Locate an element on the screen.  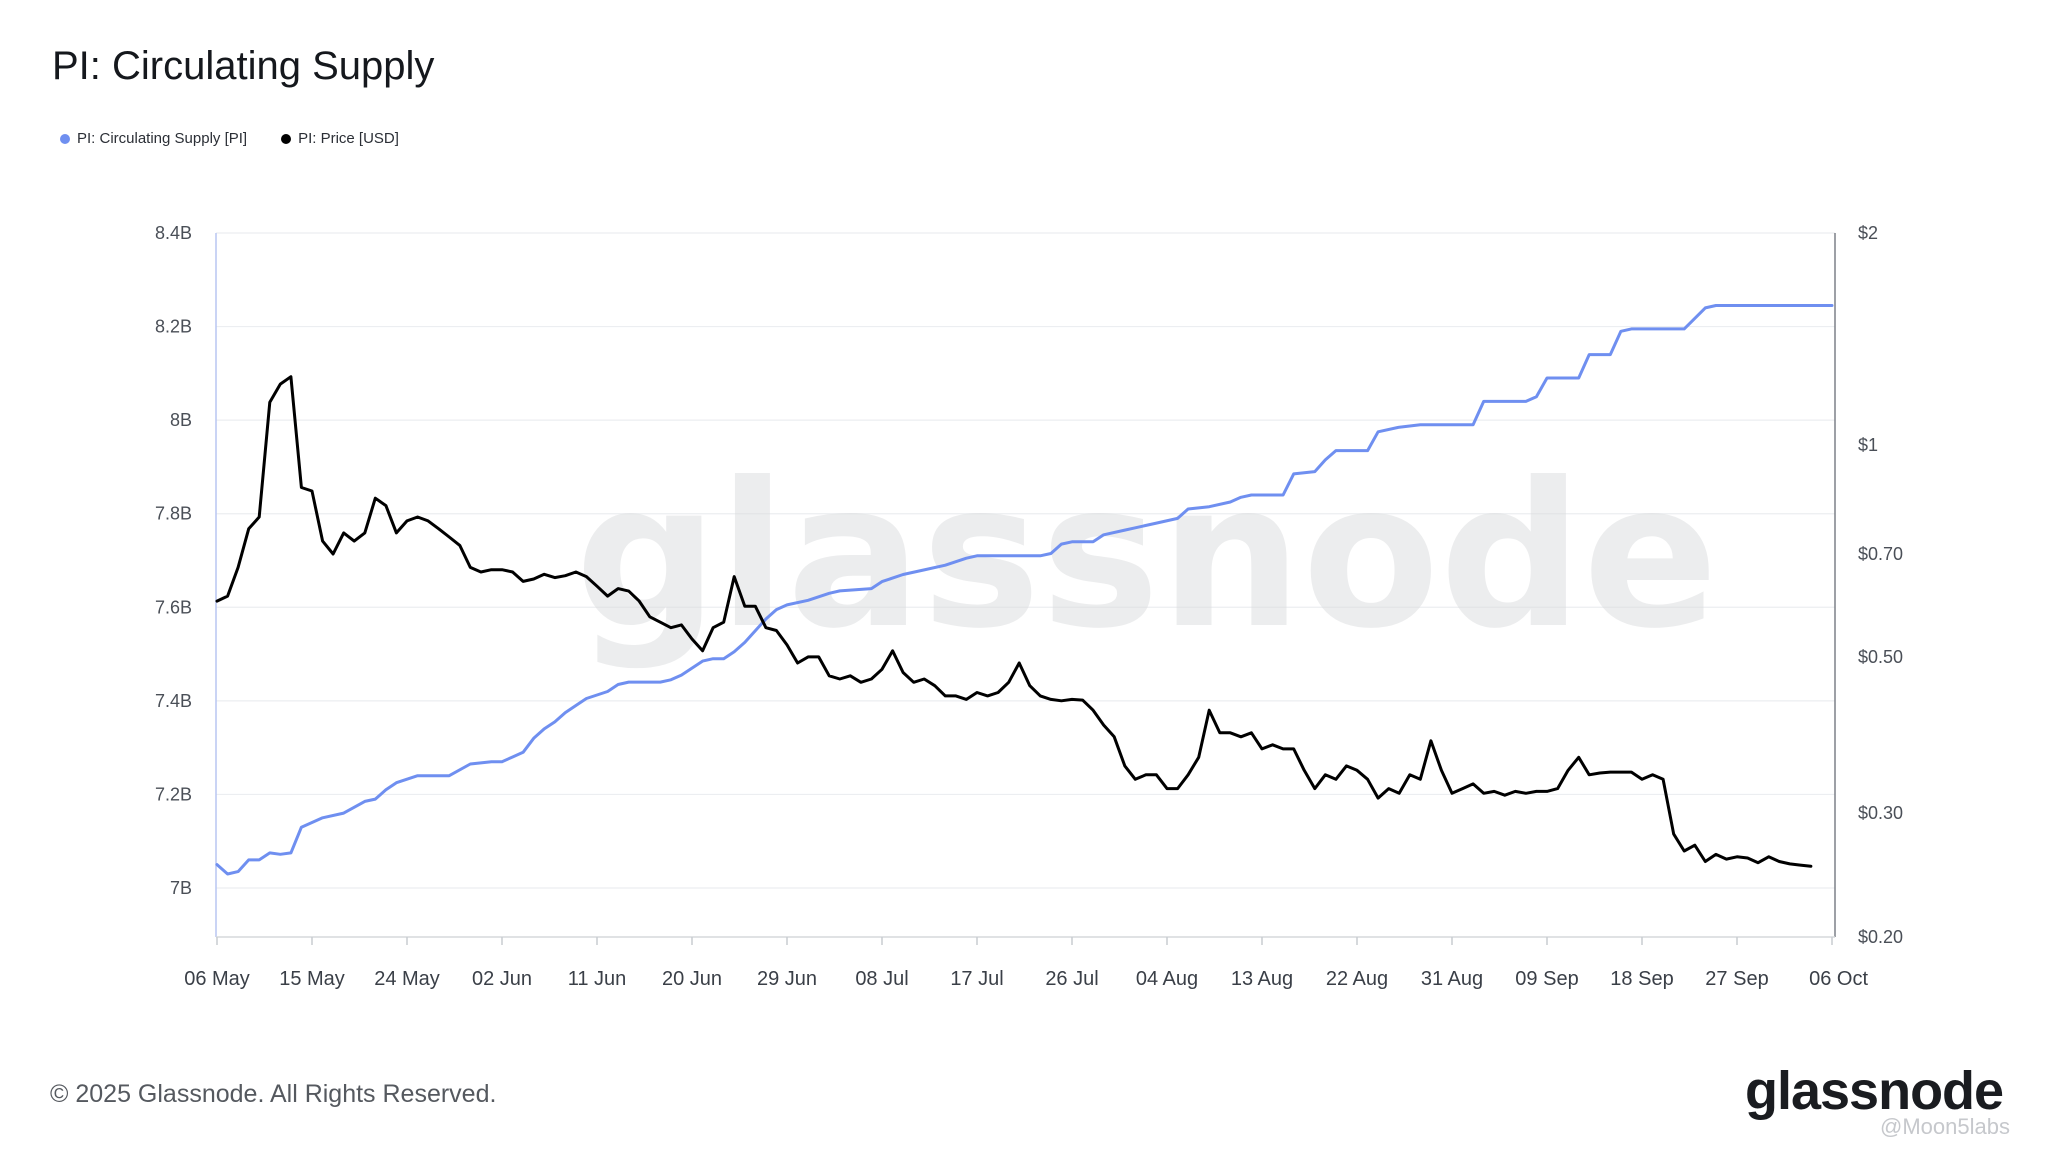
x-tick-label: 31 Aug is located at coordinates (1452, 979).